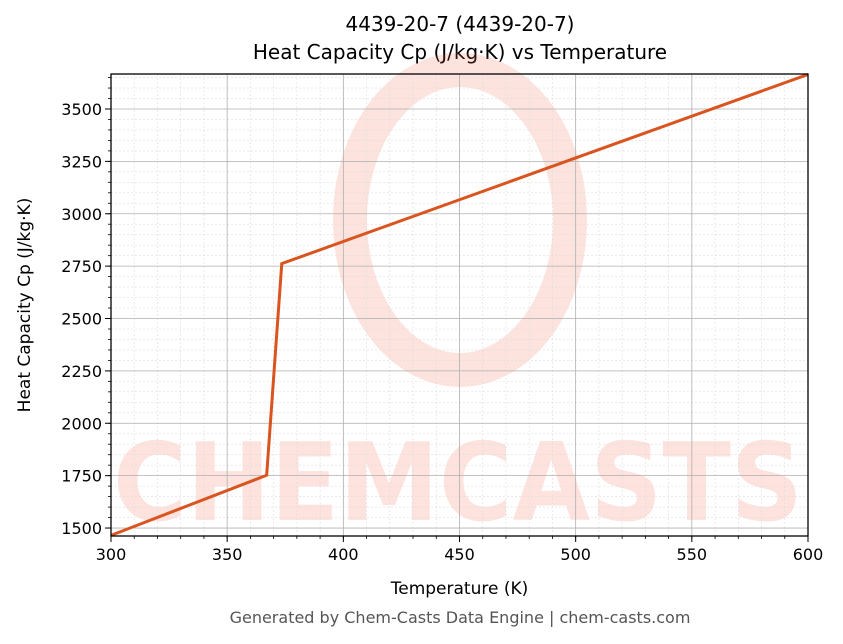  Describe the element at coordinates (81, 214) in the screenshot. I see `svg-text: 3000` at that location.